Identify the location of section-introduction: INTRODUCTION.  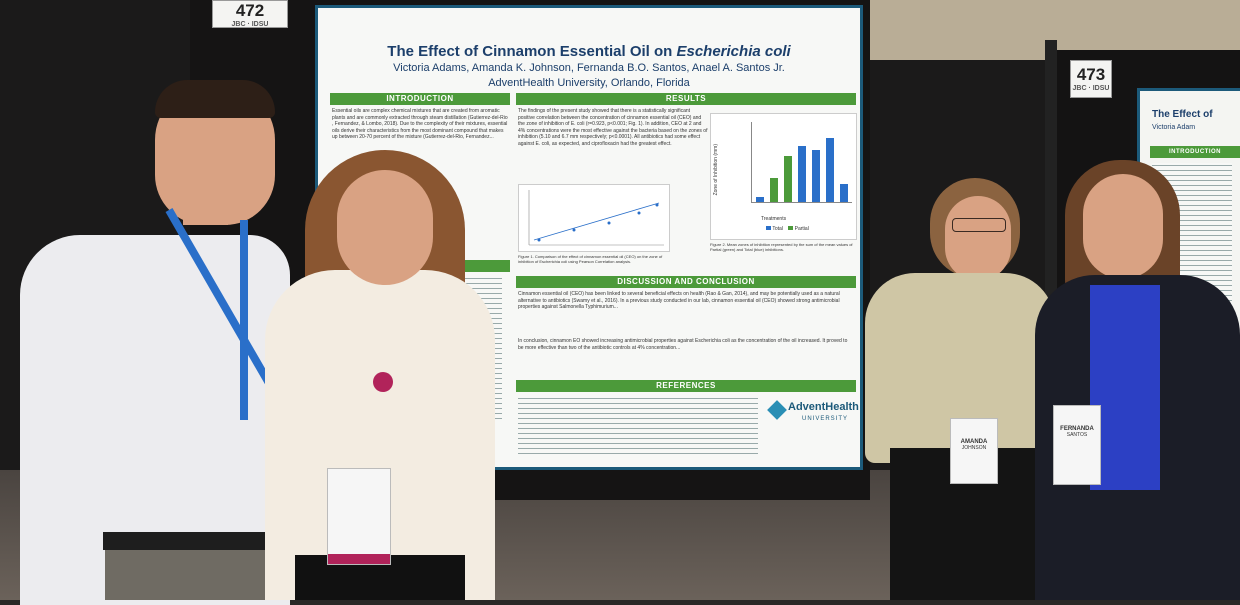
(420, 99).